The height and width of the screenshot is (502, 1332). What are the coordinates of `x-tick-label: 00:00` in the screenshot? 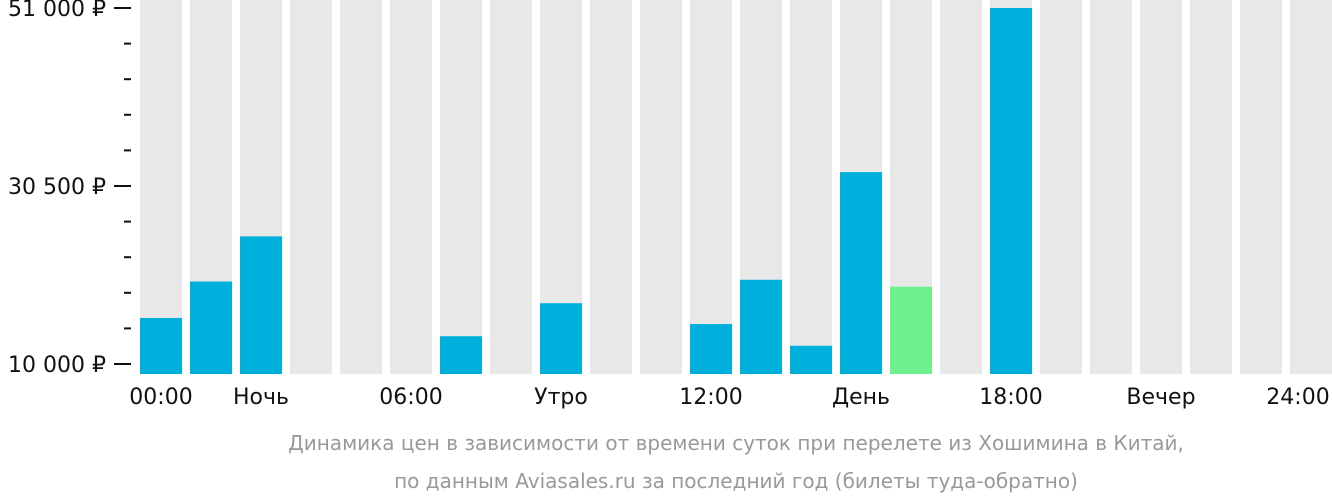 It's located at (160, 397).